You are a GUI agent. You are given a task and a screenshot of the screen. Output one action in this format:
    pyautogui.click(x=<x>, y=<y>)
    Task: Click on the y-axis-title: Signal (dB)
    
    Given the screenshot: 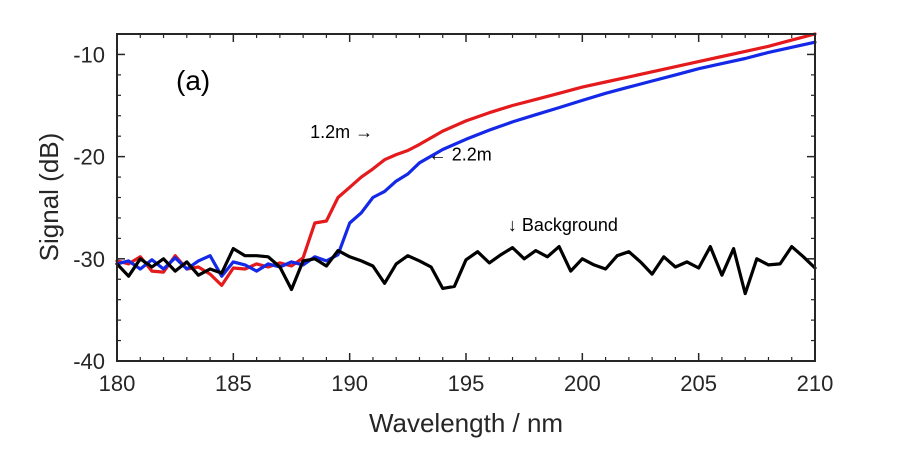 What is the action you would take?
    pyautogui.click(x=49, y=197)
    